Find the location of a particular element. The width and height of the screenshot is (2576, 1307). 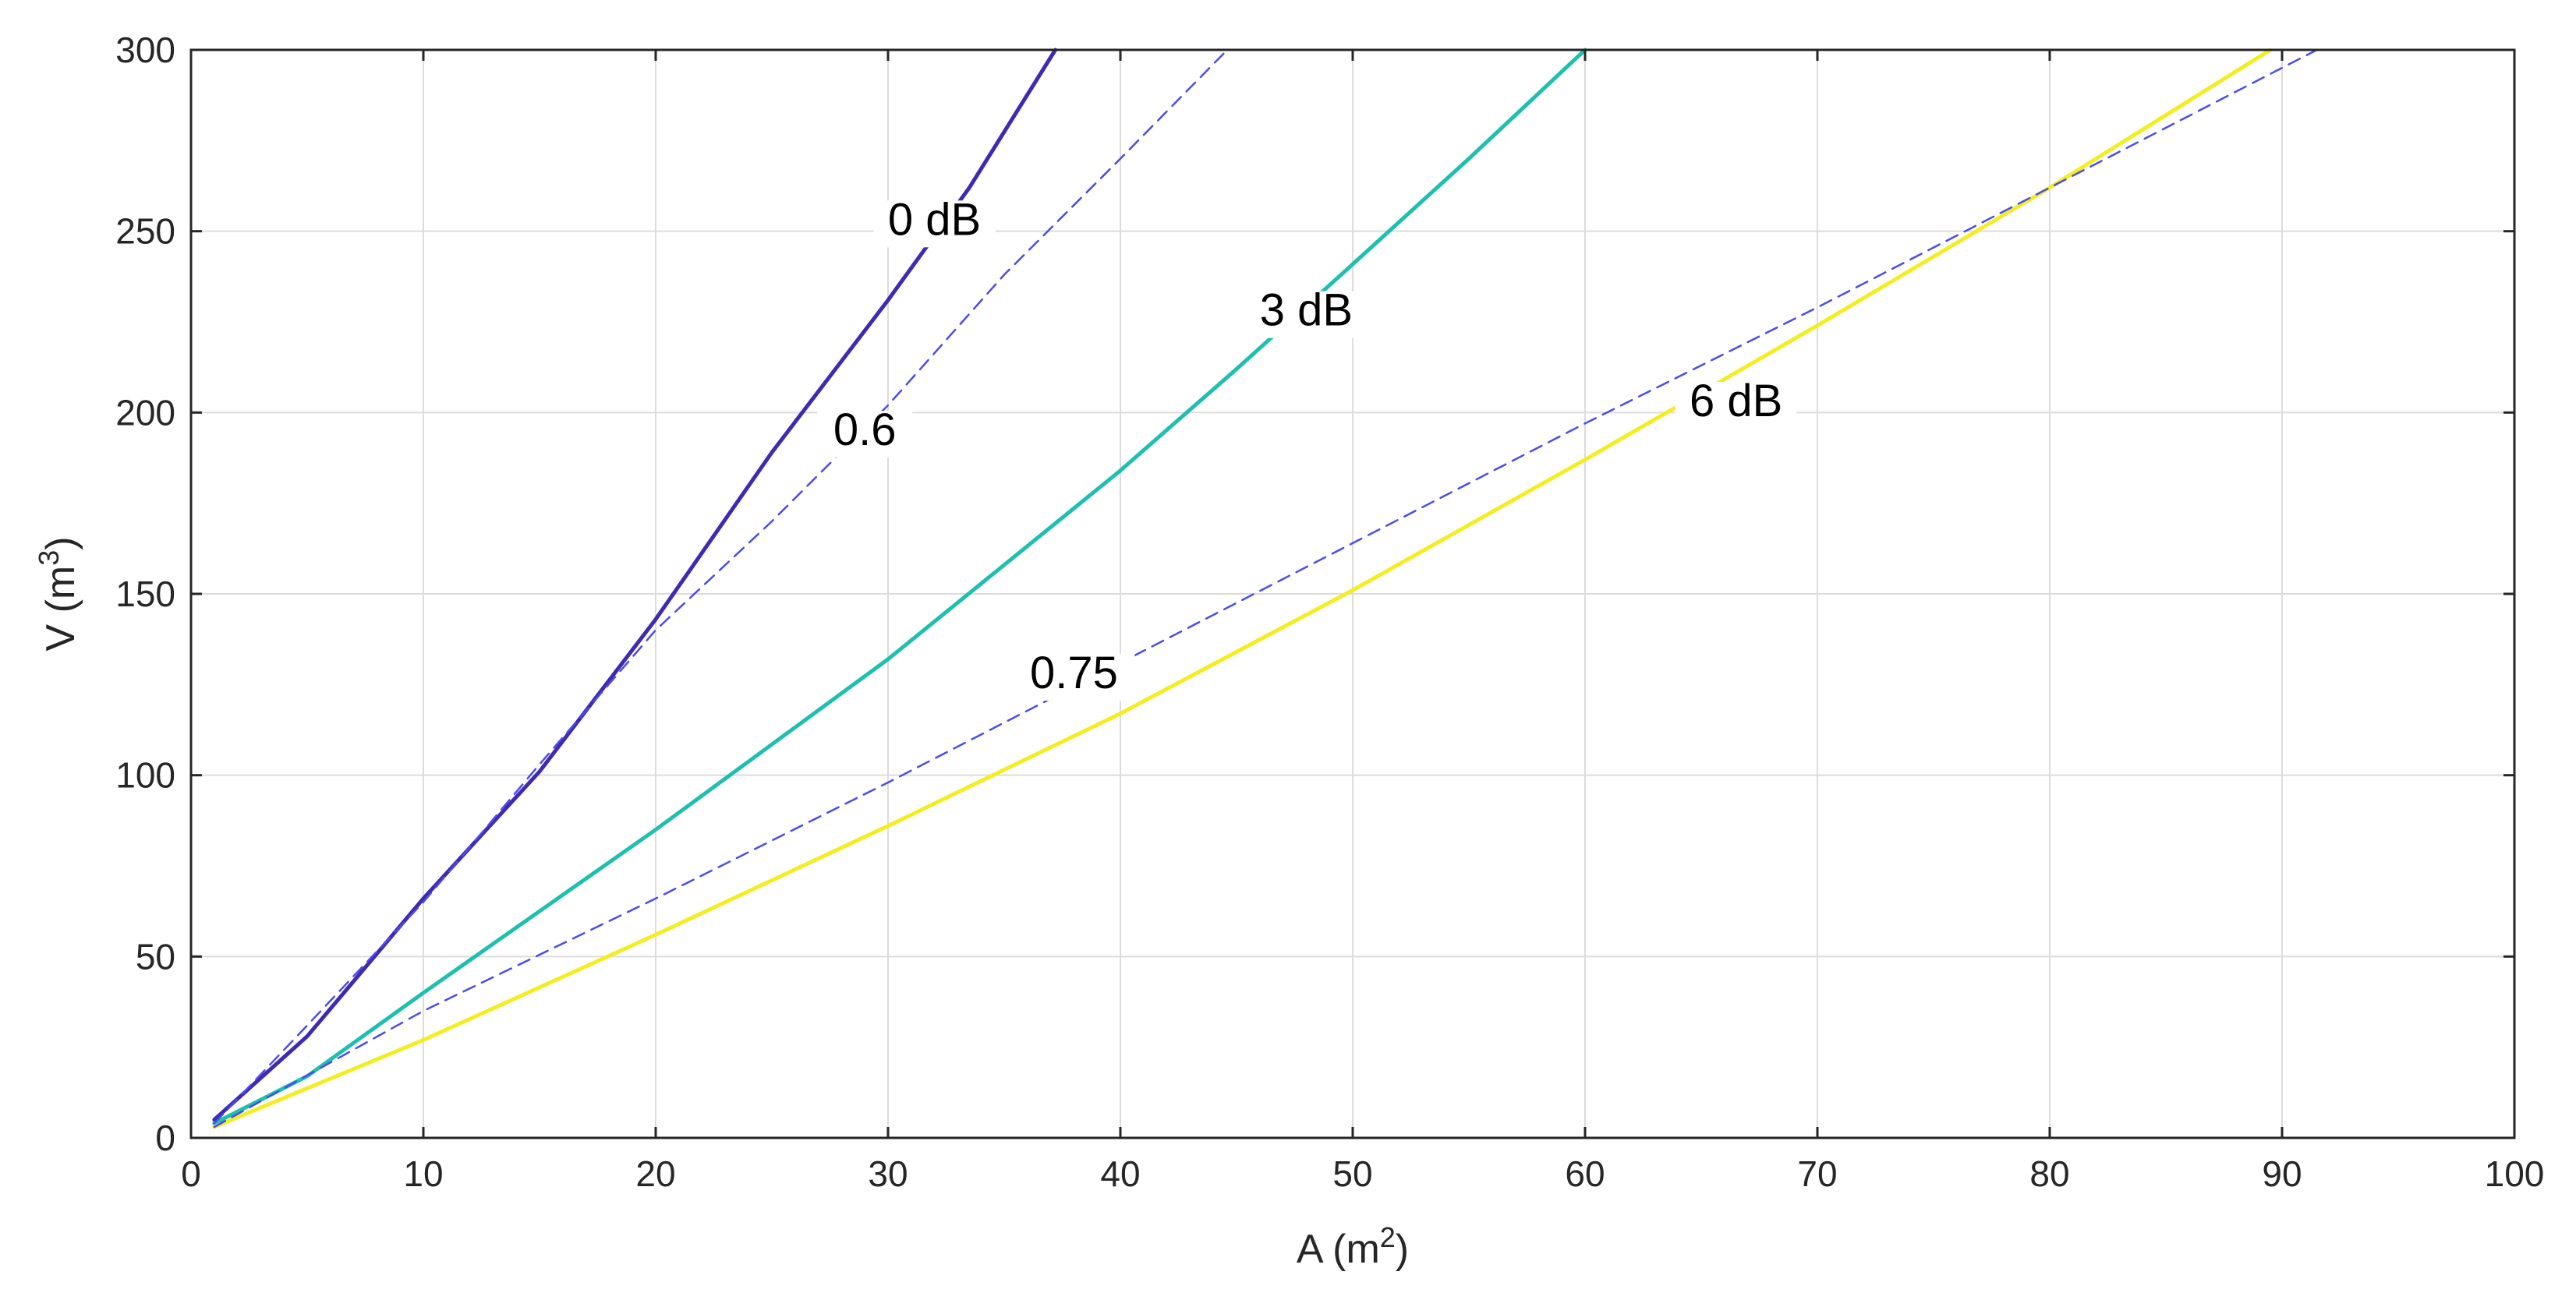

contour-labels: 0 dB 3 dB 6 dB 0.6 0.75 is located at coordinates (1307, 447).